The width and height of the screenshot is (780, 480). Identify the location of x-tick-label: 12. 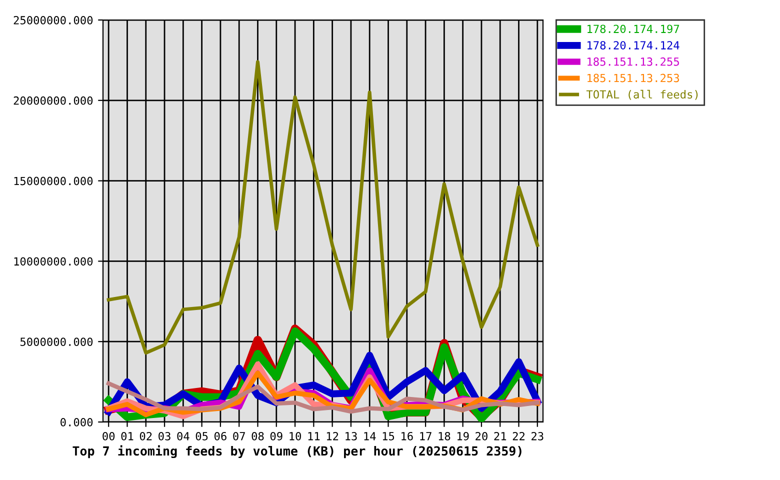
(332, 436).